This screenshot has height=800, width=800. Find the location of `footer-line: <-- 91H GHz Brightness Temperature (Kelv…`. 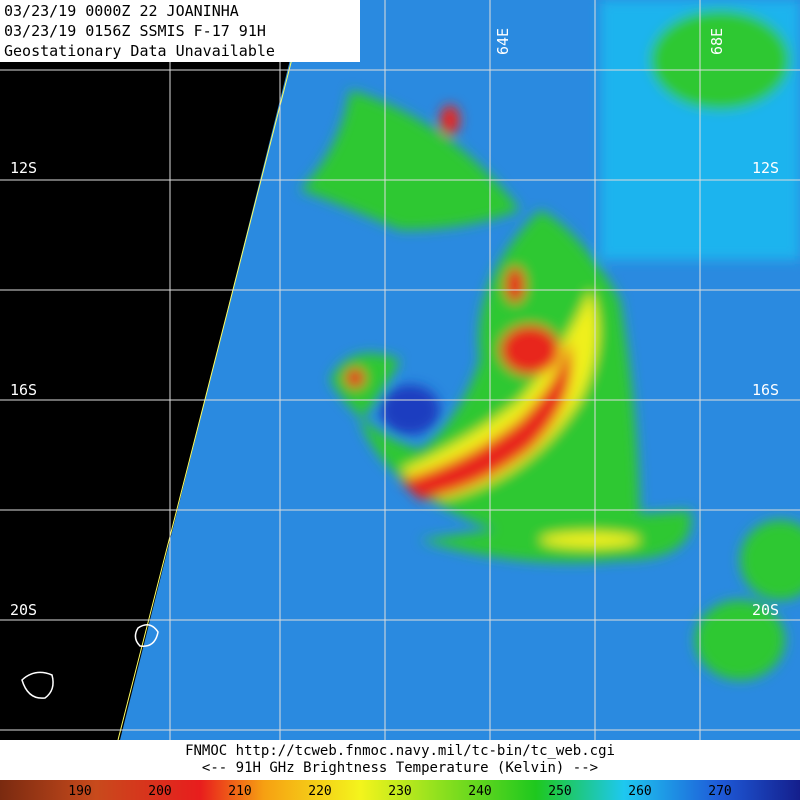

footer-line: <-- 91H GHz Brightness Temperature (Kelv… is located at coordinates (400, 768).